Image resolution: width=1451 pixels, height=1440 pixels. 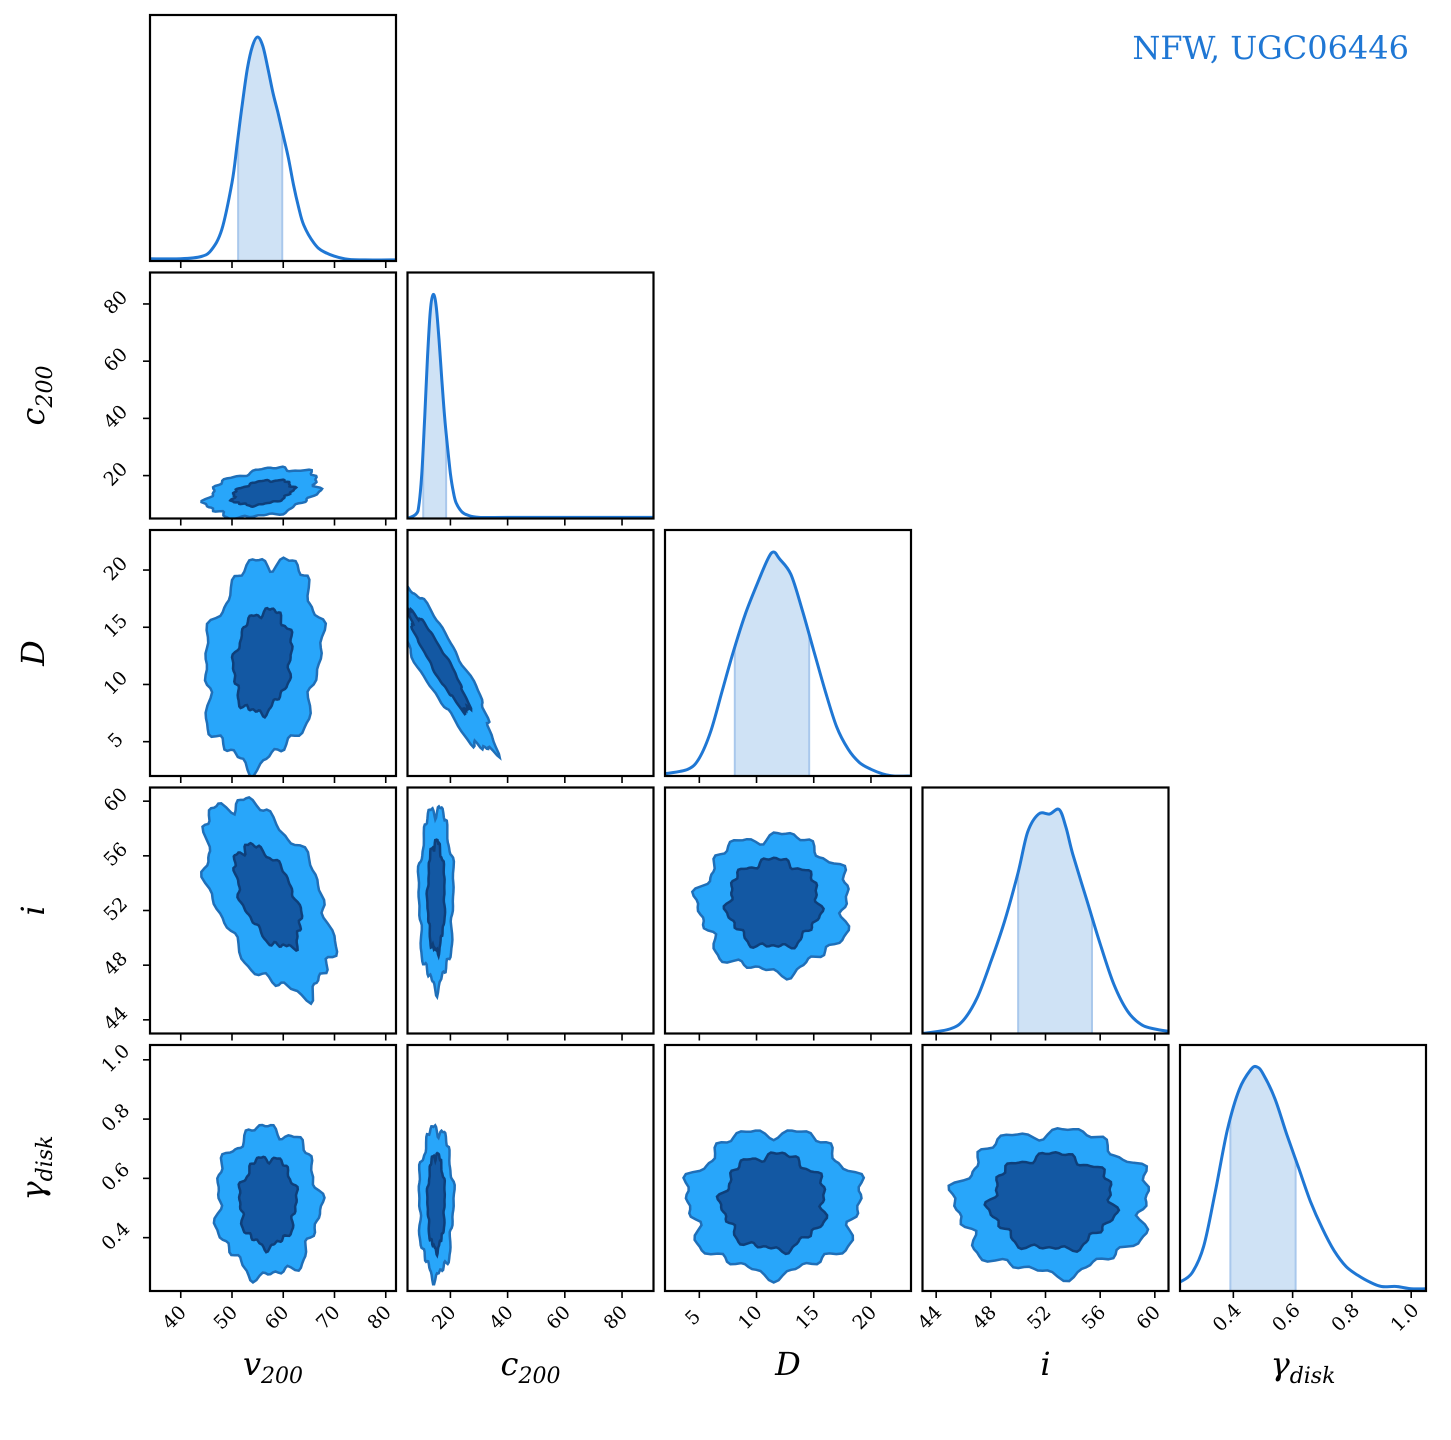 I want to click on y-tick-label: 5, so click(x=116, y=740).